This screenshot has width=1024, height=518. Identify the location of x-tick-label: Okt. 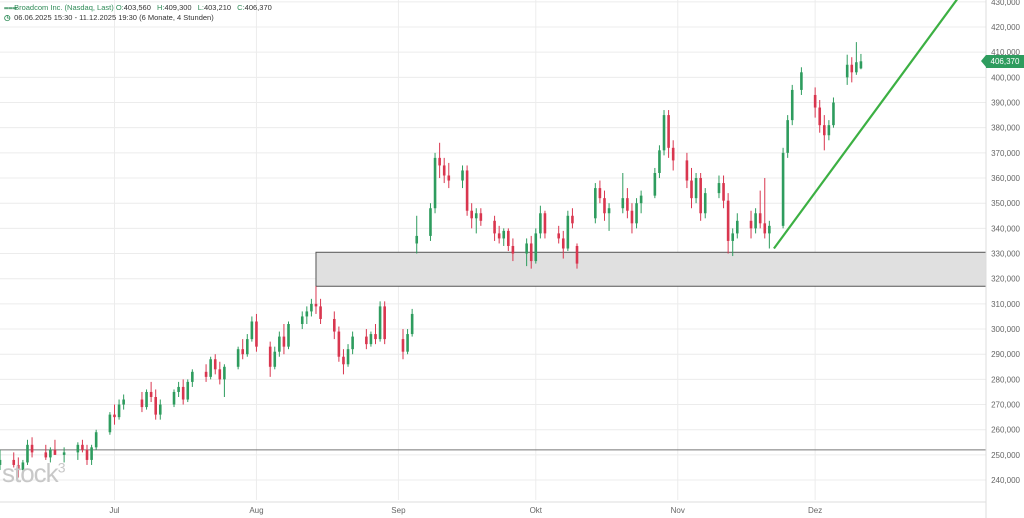
(536, 510).